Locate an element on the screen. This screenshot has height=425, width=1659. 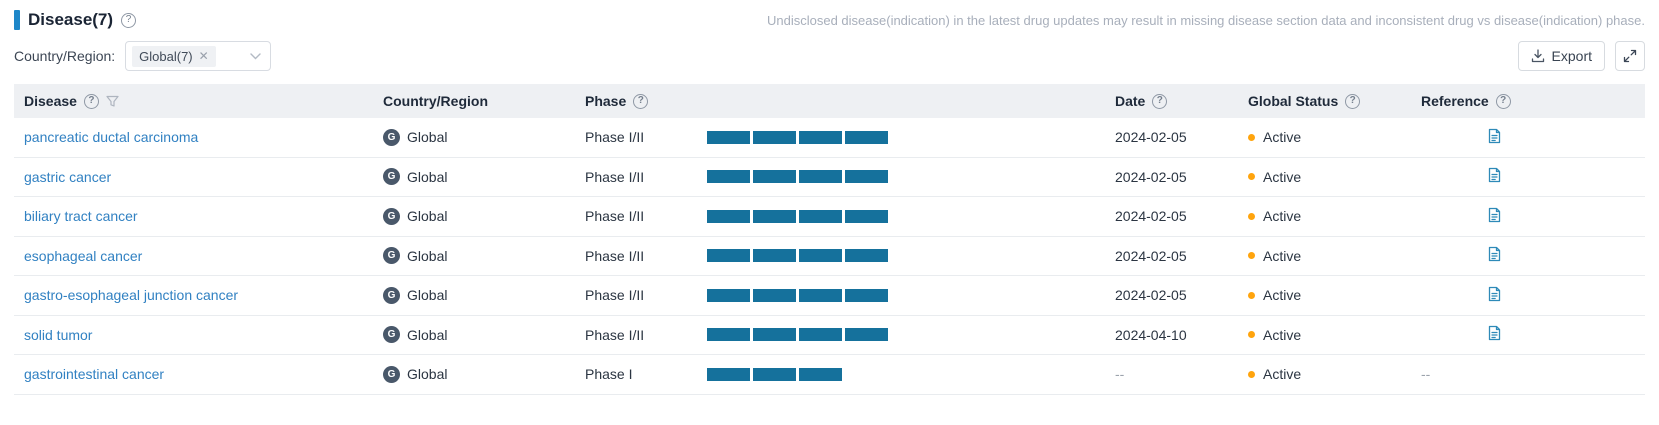
fullscreen-button is located at coordinates (1630, 56).